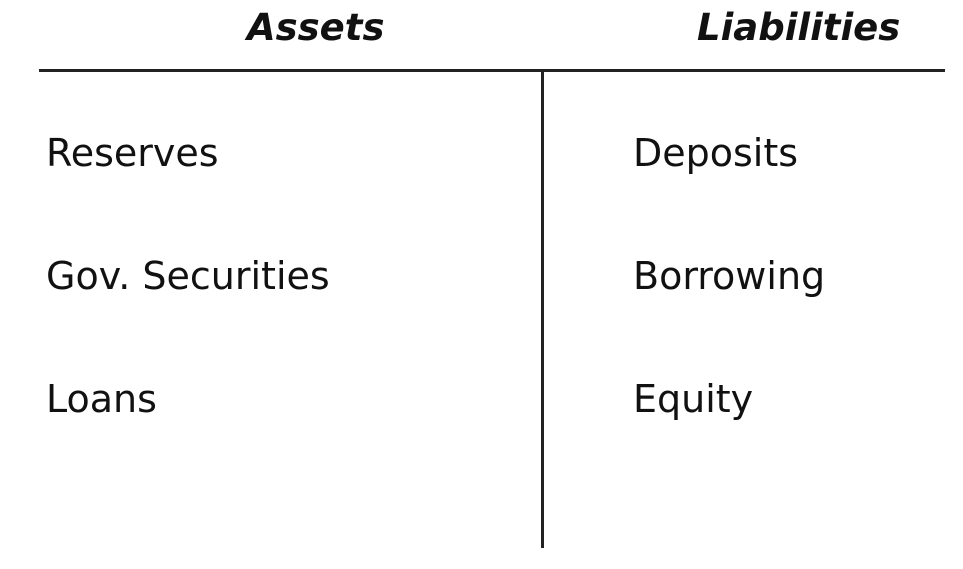 Image resolution: width=963 pixels, height=569 pixels. What do you see at coordinates (729, 276) in the screenshot?
I see `liability-item-borrowing: Borrowing` at bounding box center [729, 276].